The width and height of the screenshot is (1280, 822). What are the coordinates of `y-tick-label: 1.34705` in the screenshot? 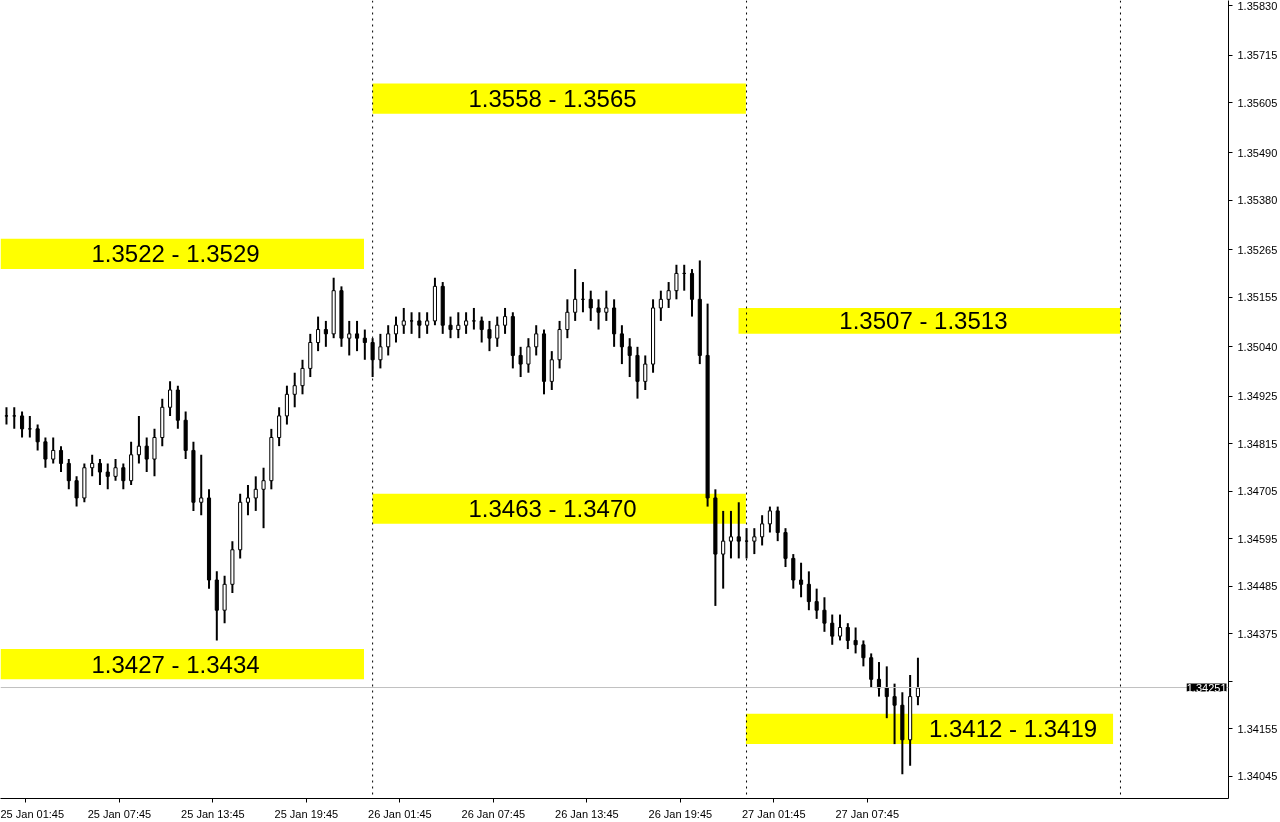 It's located at (1257, 491).